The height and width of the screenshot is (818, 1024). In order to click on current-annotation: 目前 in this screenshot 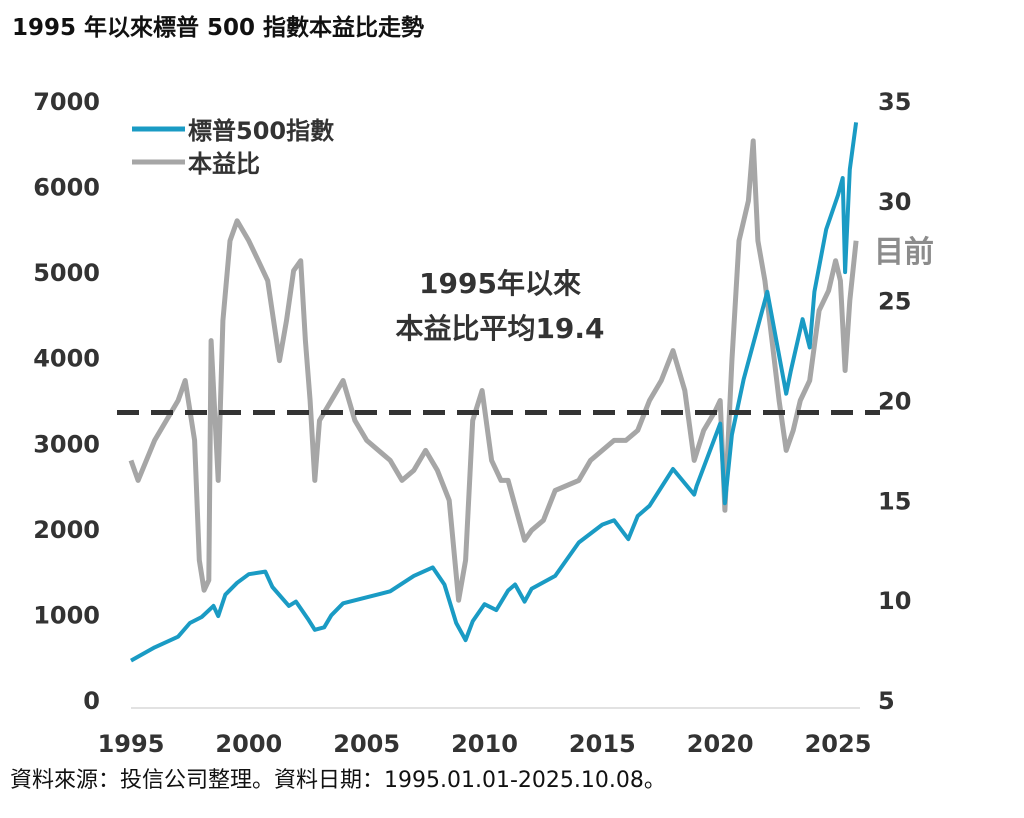, I will do `click(904, 252)`.